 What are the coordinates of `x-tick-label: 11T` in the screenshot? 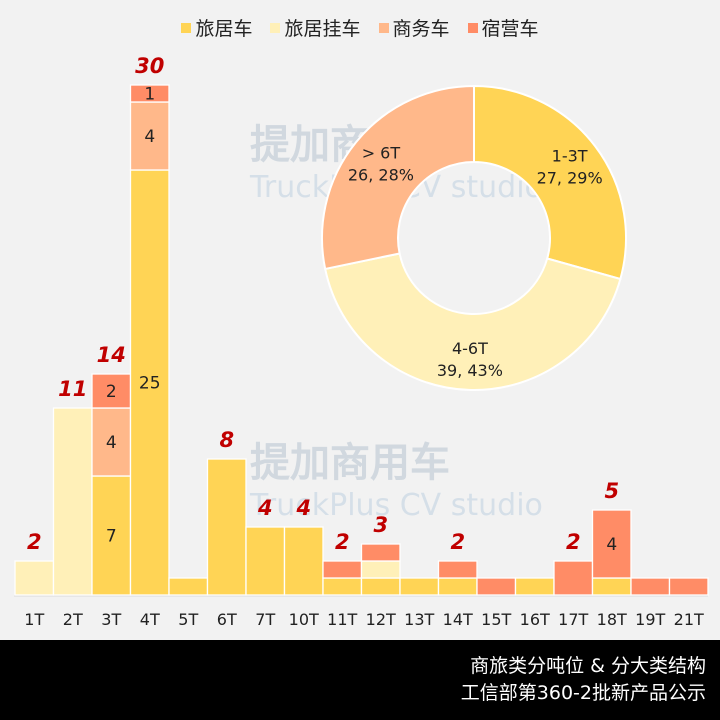 It's located at (342, 619).